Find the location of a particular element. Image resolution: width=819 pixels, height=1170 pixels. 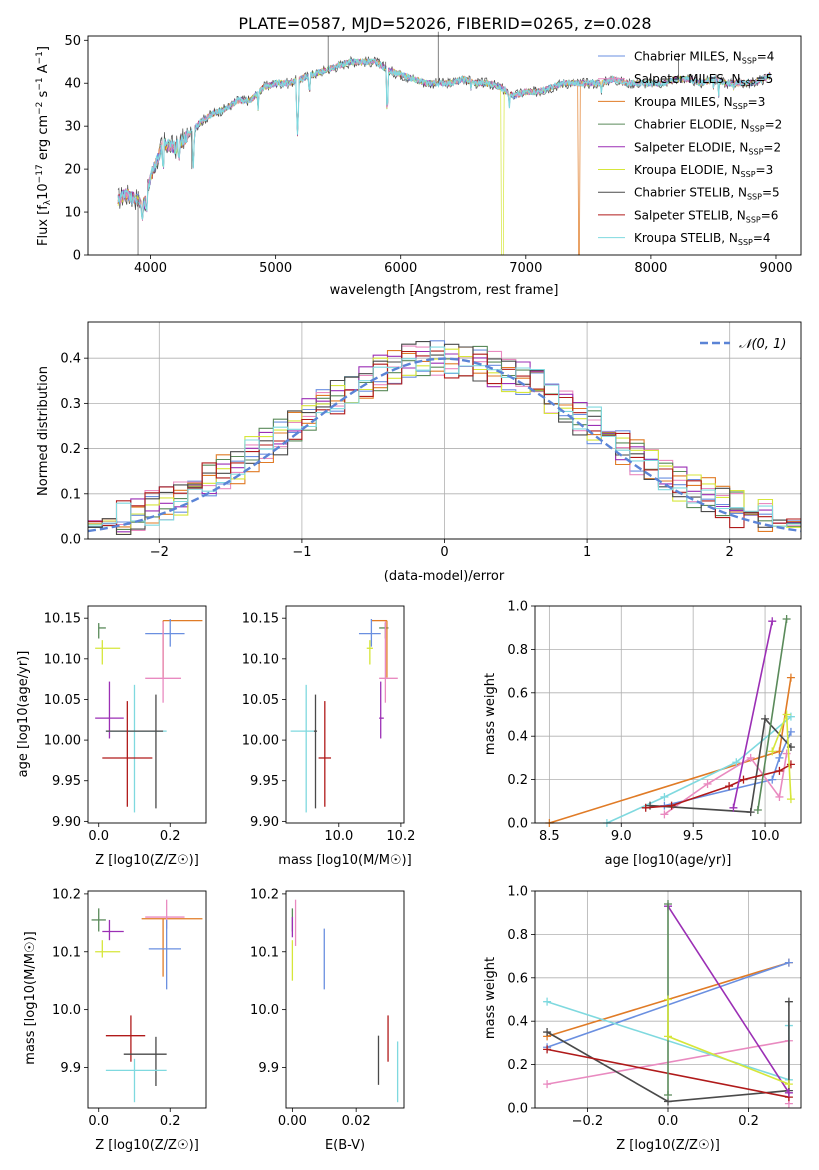

age-vs-metallicity-panel: 0.0 0.2 9.90 9.95 10.00 10.05 10.10 10.15 is located at coordinates (125, 724).